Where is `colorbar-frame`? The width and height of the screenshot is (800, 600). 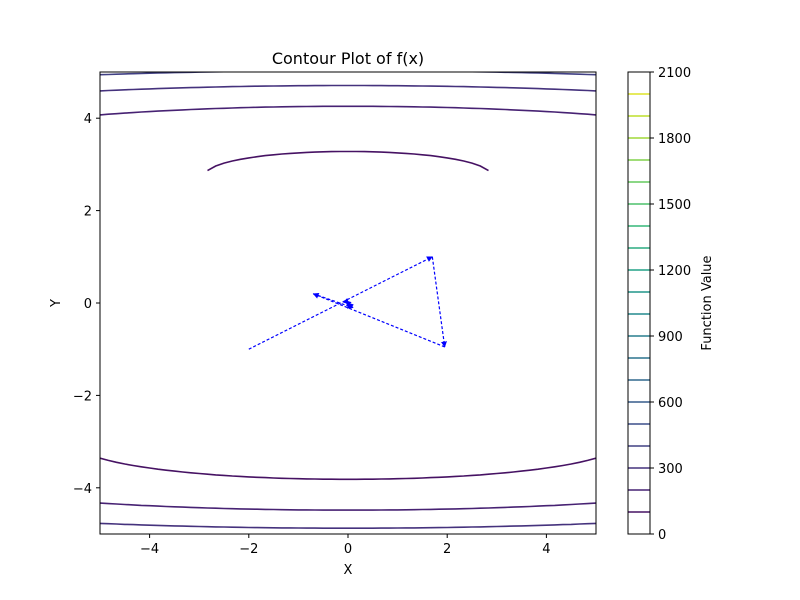
colorbar-frame is located at coordinates (639, 303).